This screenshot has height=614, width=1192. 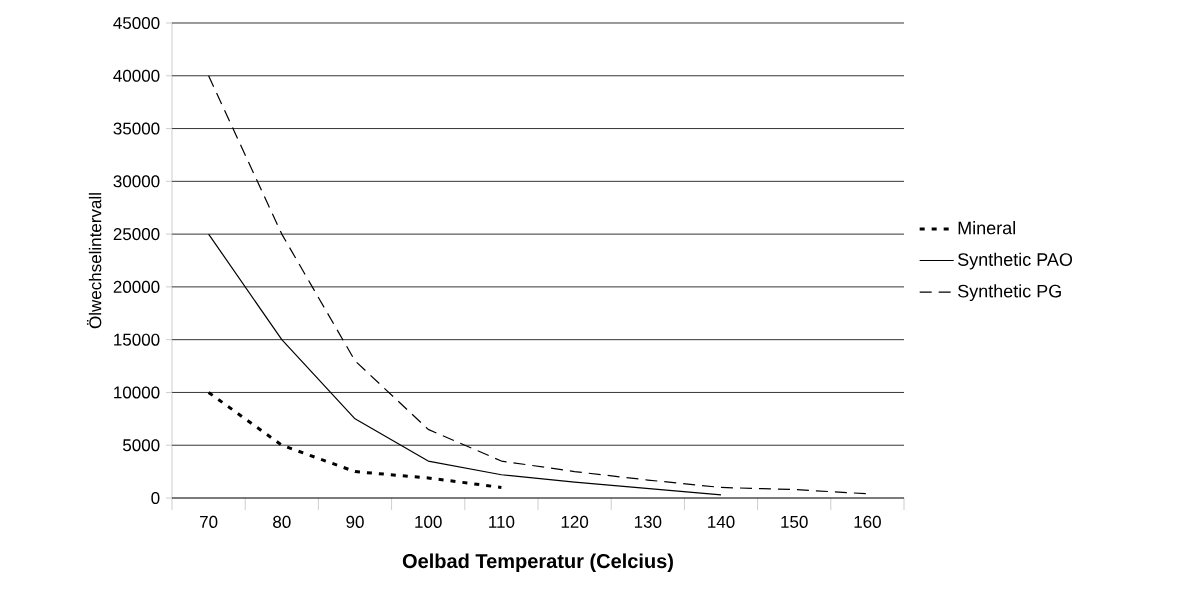 What do you see at coordinates (136, 181) in the screenshot?
I see `y-tick-label: 30000` at bounding box center [136, 181].